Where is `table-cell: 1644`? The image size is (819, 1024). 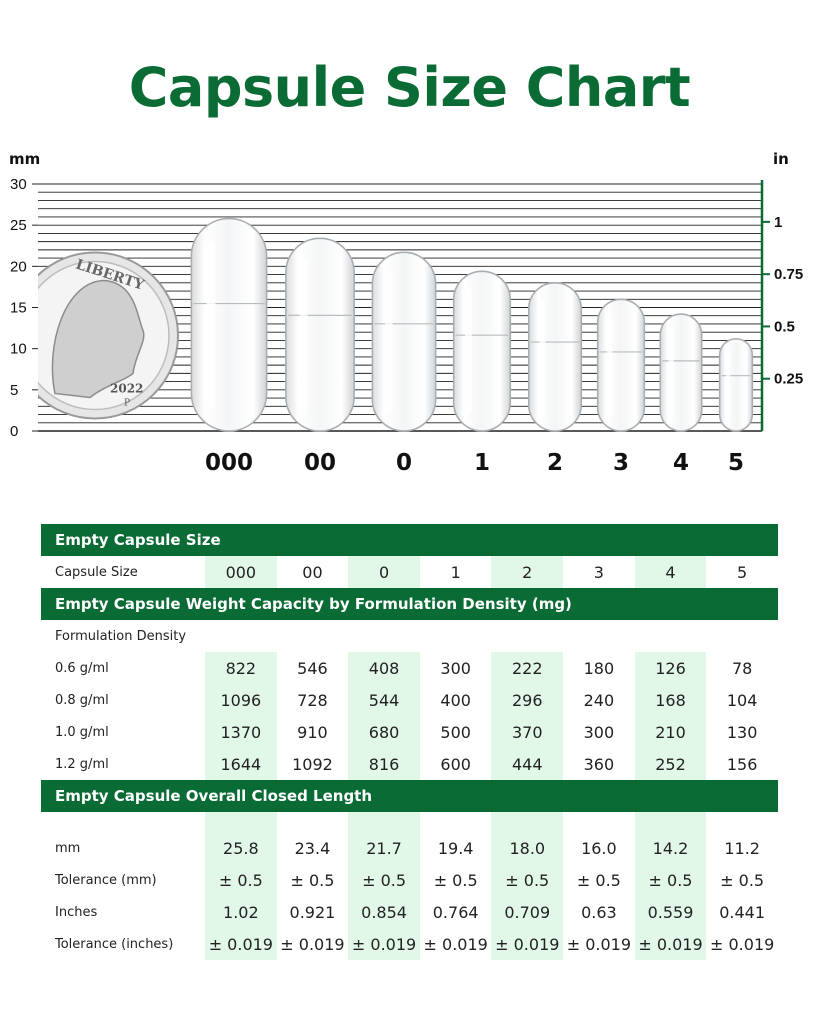 table-cell: 1644 is located at coordinates (241, 764).